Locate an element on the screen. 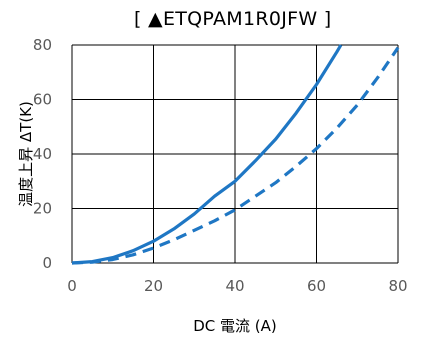 The width and height of the screenshot is (427, 338). x-tick-labels: 0 20 40 60 80 is located at coordinates (237, 286).